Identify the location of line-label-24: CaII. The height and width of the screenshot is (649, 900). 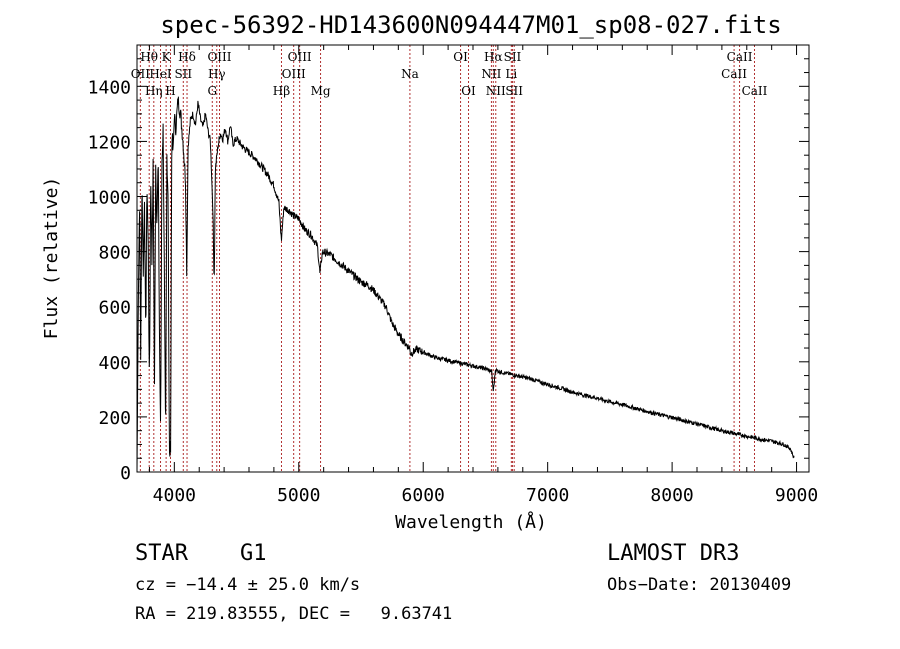
(740, 57).